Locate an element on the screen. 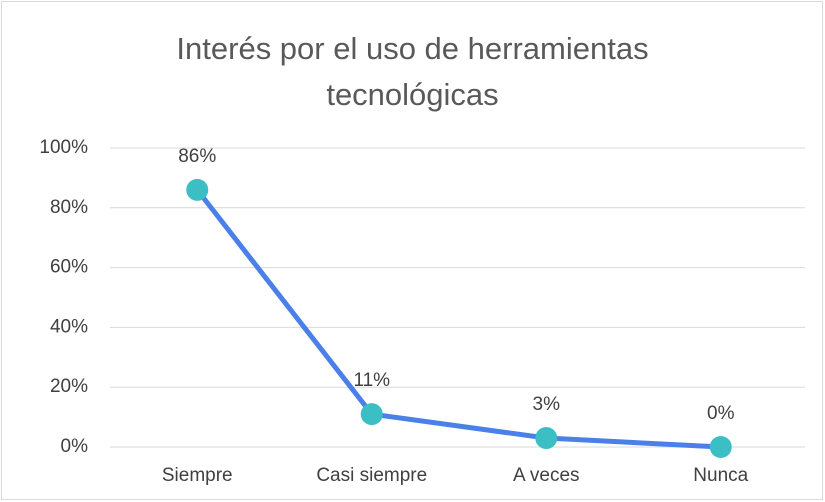 This screenshot has height=502, width=825. data-label: 86% is located at coordinates (197, 156).